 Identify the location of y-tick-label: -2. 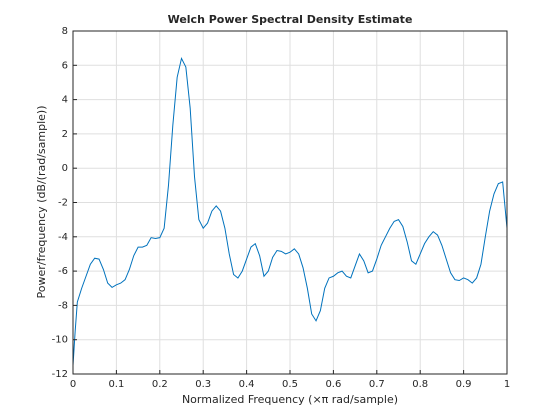
(63, 203).